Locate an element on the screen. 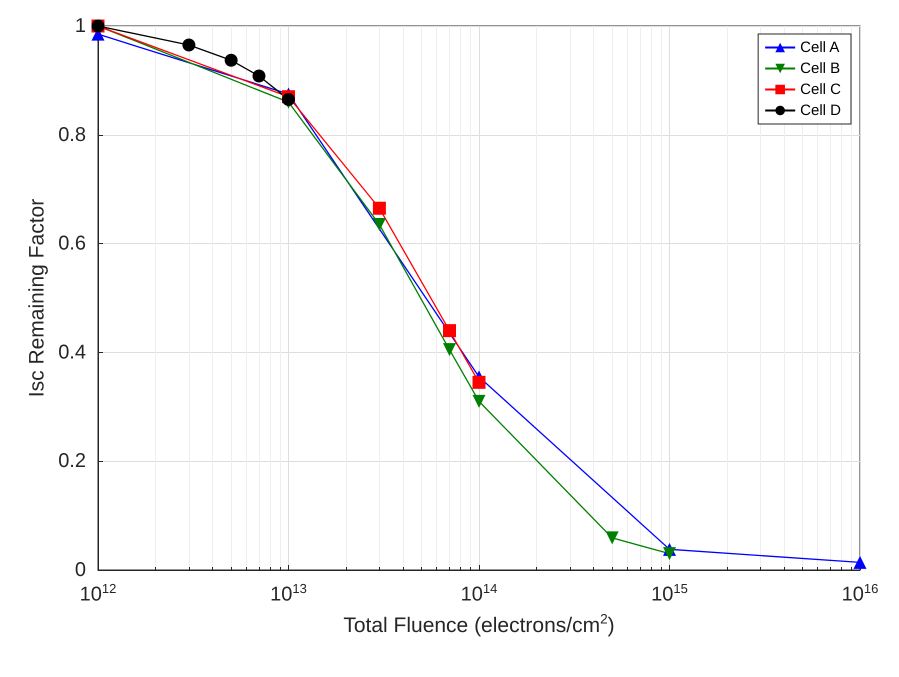 The height and width of the screenshot is (677, 899). legend-label: Cell B is located at coordinates (820, 68).